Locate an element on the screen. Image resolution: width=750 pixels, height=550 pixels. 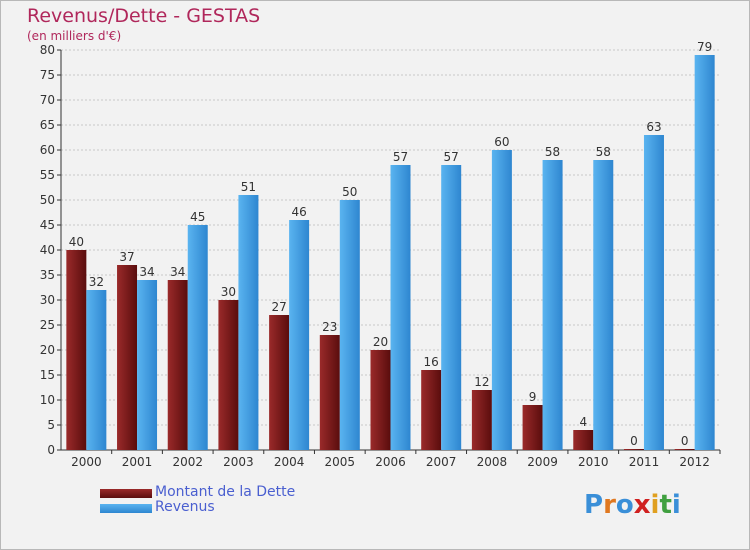
data-label: 79 is located at coordinates (704, 47).